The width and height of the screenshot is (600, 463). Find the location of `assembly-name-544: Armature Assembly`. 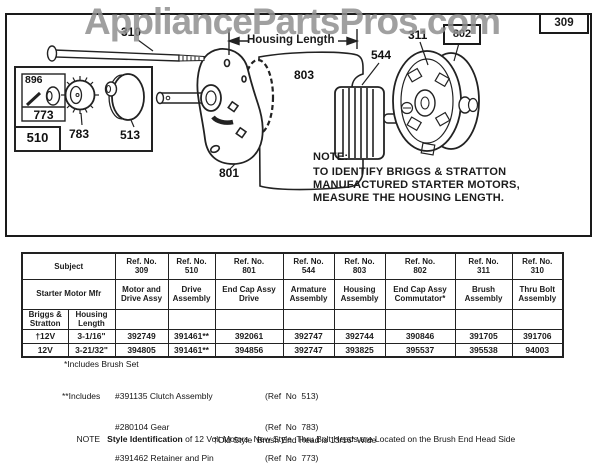

assembly-name-544: Armature Assembly is located at coordinates (308, 294).